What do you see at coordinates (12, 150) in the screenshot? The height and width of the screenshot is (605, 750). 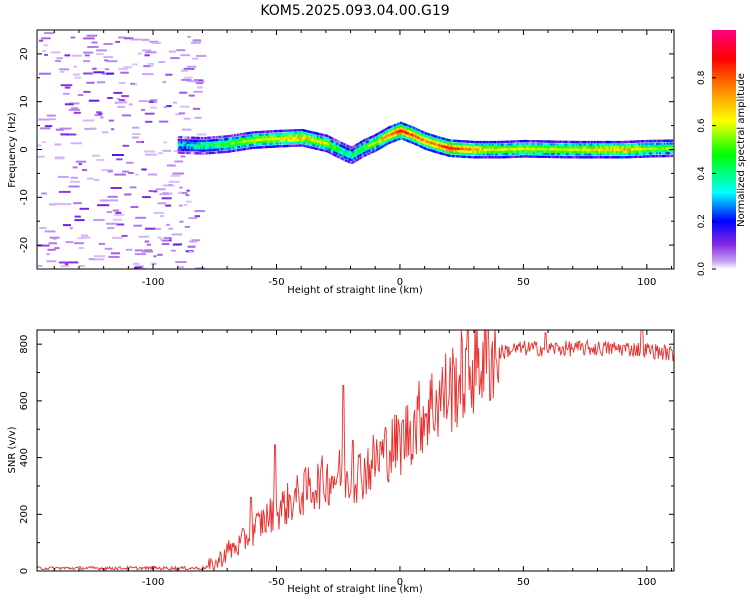 I see `spectrogram-ylabel: Frequency (Hz)` at bounding box center [12, 150].